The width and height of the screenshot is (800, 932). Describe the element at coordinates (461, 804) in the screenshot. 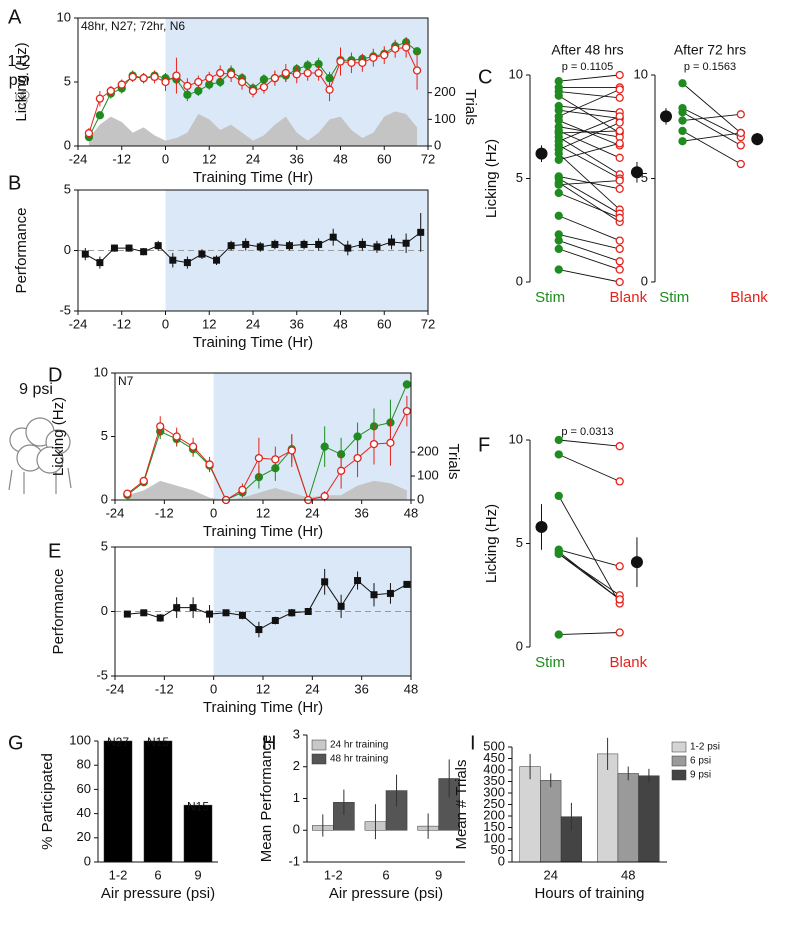

I see `y-axis-label: Mean # Trials` at that location.